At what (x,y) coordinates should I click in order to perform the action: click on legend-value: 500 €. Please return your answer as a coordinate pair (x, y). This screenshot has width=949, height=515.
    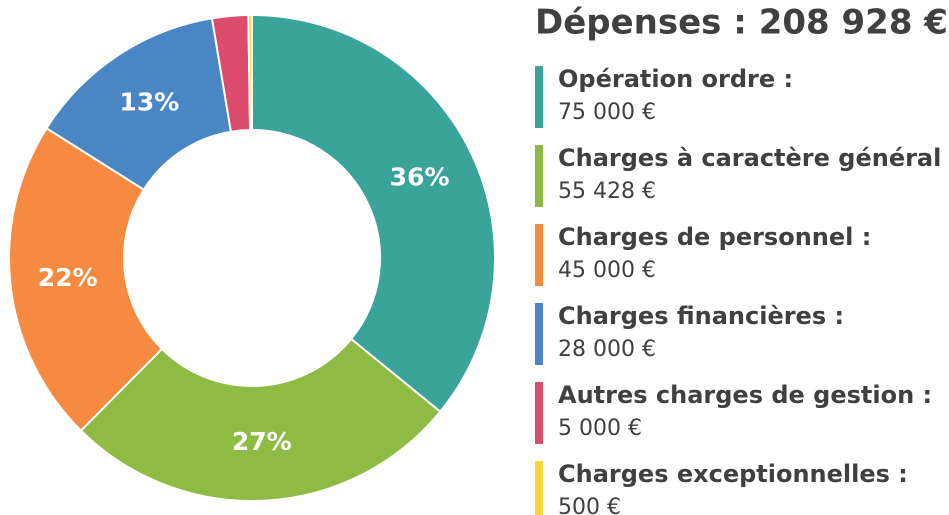
    Looking at the image, I should click on (589, 505).